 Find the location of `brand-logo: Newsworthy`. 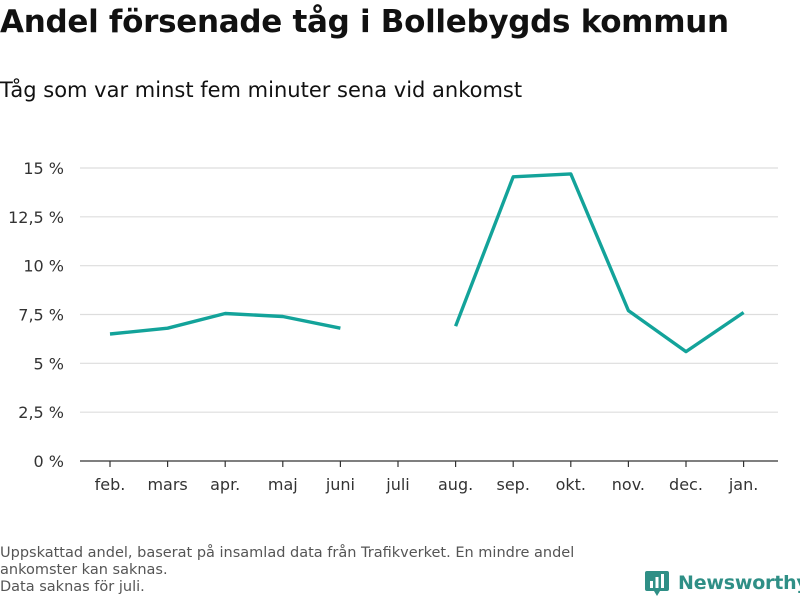

brand-logo: Newsworthy is located at coordinates (722, 583).